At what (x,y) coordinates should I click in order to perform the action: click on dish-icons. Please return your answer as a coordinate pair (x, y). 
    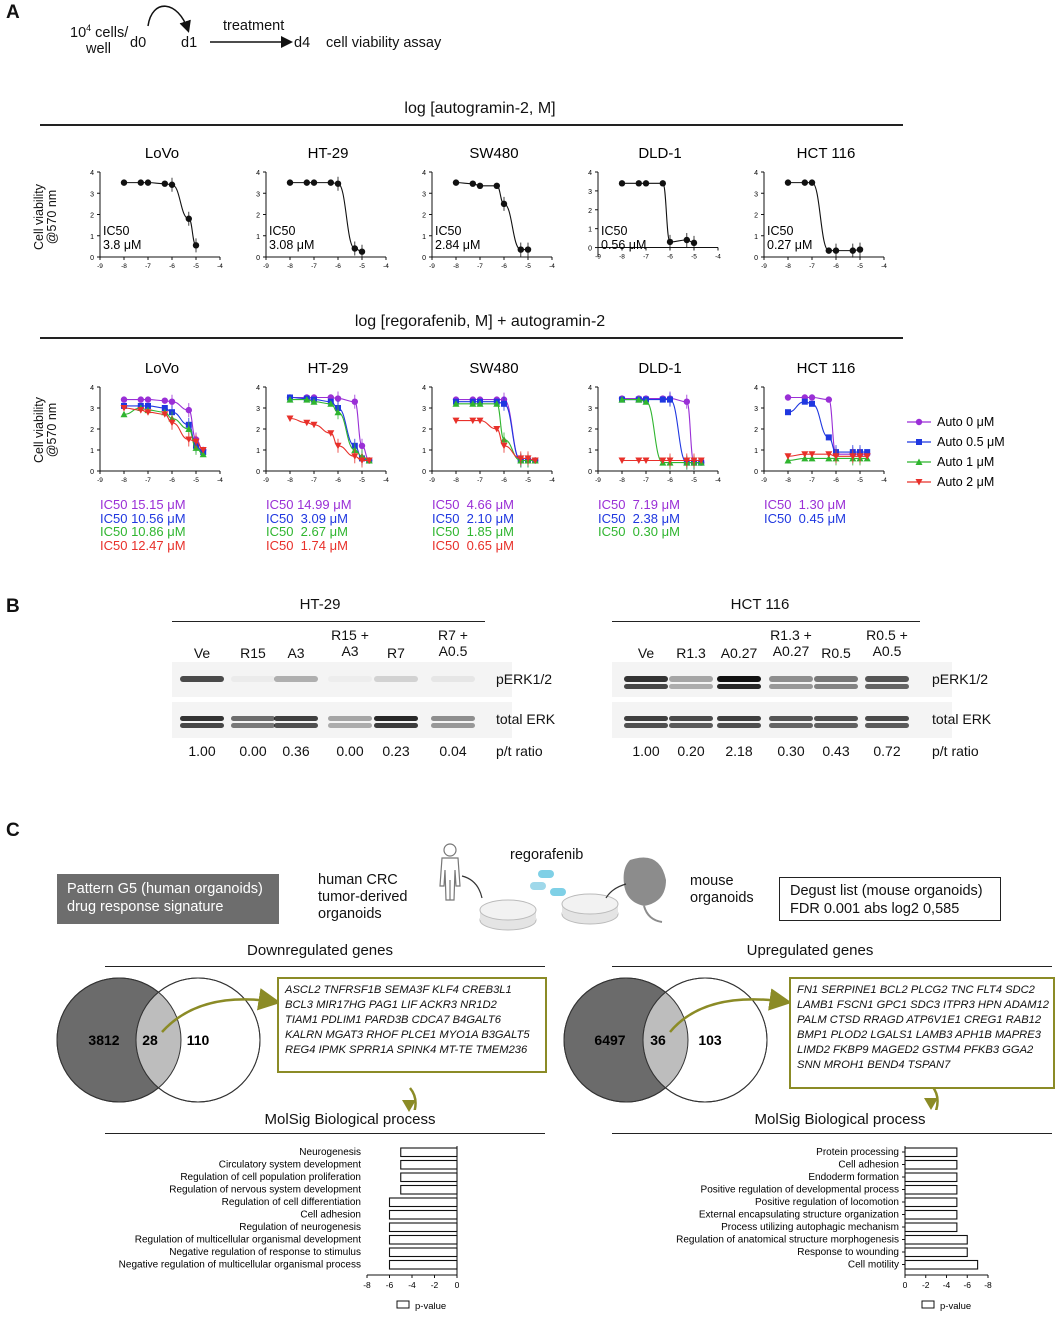
    Looking at the image, I should click on (549, 912).